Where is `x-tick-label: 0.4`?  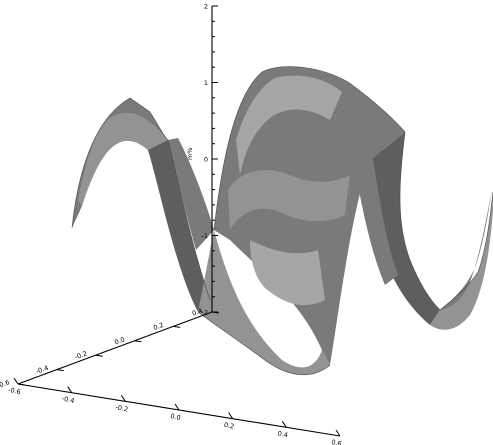
x-tick-label: 0.4 is located at coordinates (283, 434).